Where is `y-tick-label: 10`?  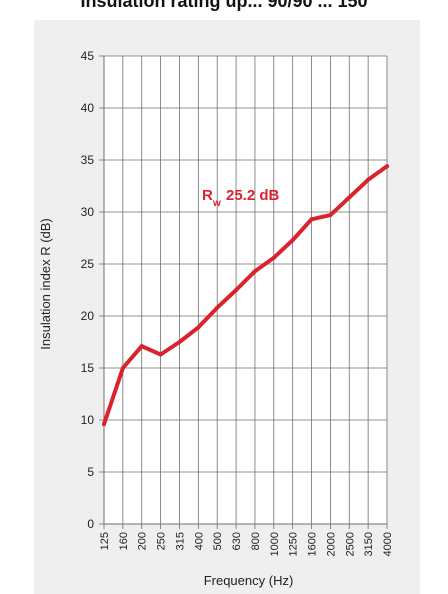
y-tick-label: 10 is located at coordinates (88, 420).